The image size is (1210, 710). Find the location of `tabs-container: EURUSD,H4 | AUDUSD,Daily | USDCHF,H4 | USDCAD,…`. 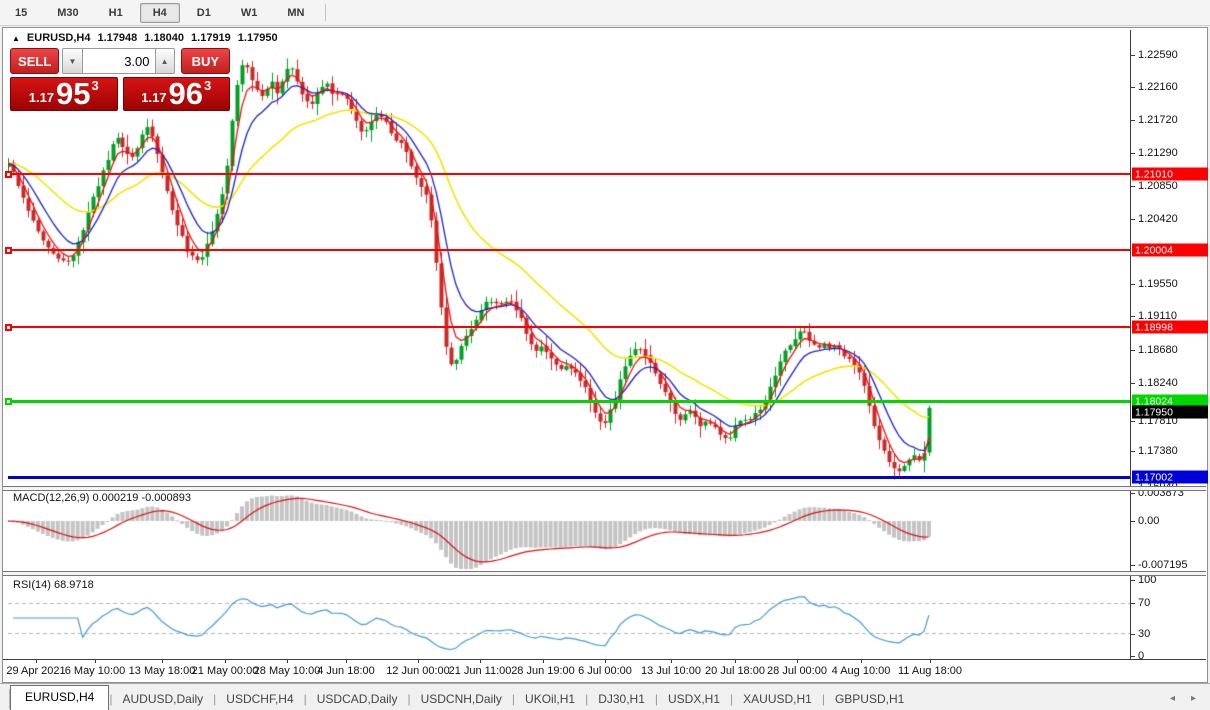

tabs-container: EURUSD,H4 | AUDUSD,Daily | USDCHF,H4 | USDCAD,… is located at coordinates (462, 697).